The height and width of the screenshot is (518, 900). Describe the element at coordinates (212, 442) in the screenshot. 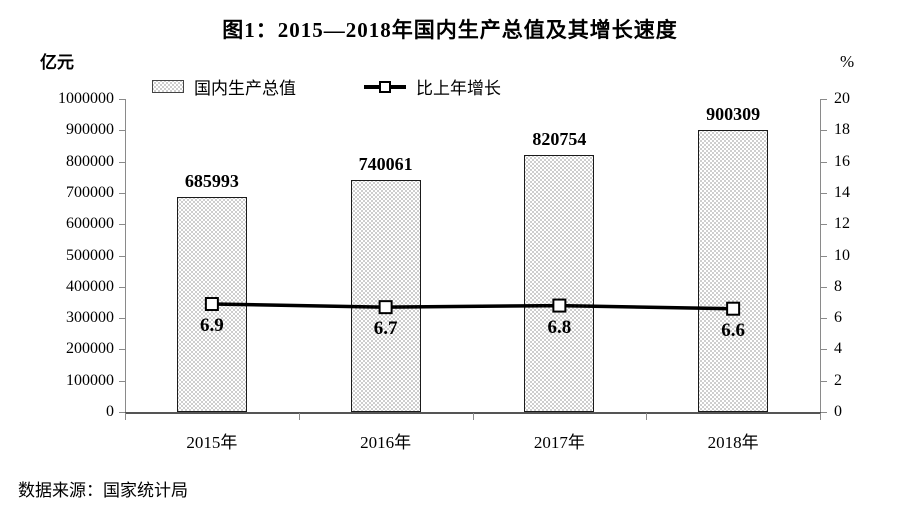

I see `x-axis-category-label: 2015年` at that location.